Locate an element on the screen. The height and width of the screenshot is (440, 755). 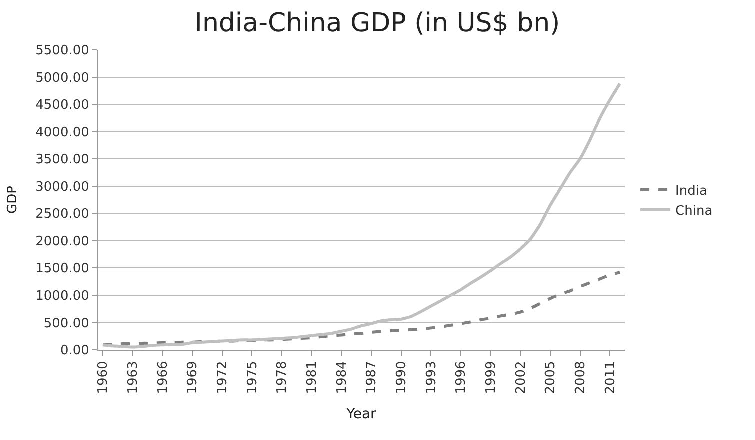
x-tick-label: 1966 is located at coordinates (163, 377).